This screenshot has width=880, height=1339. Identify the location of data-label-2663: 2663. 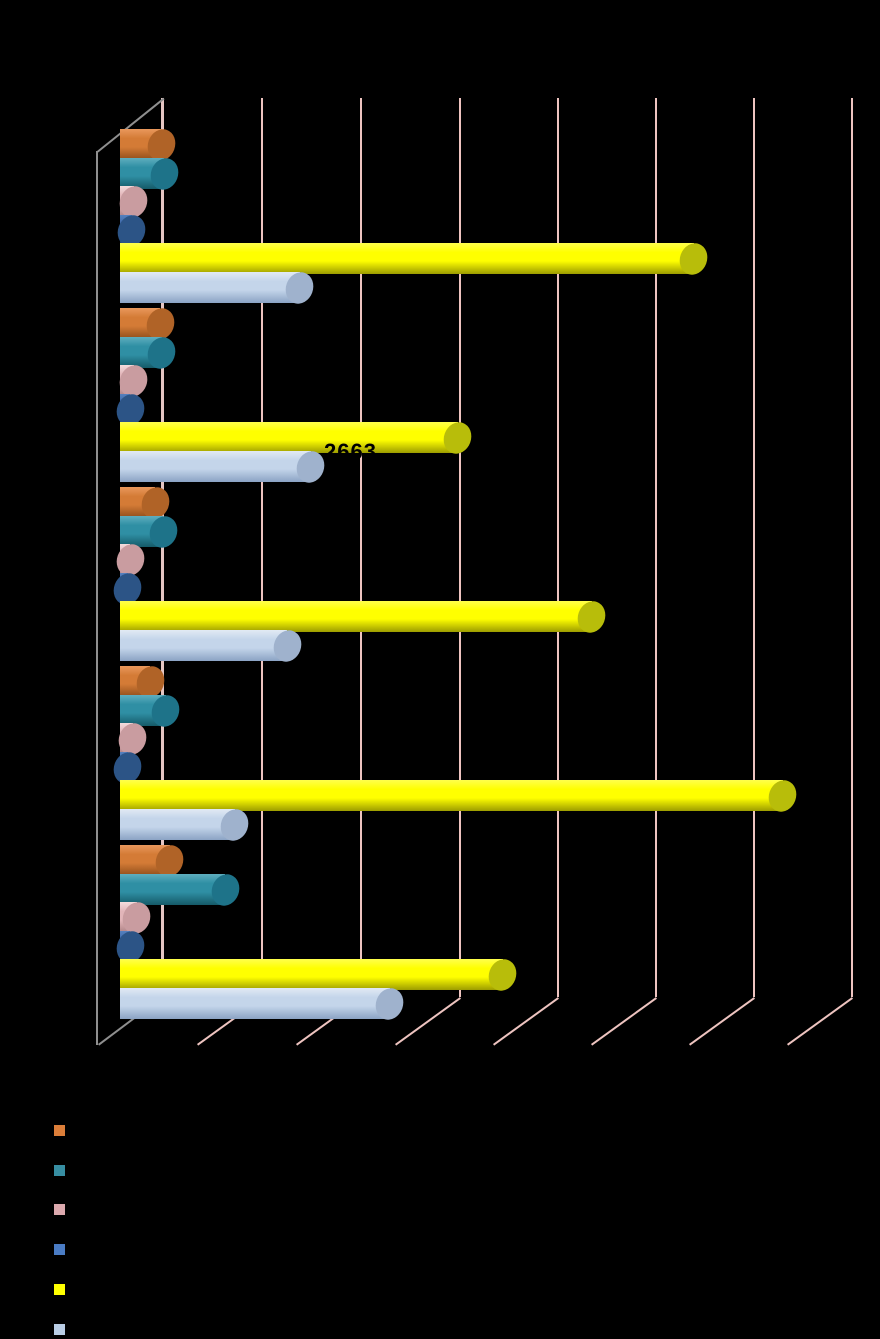
(350, 451).